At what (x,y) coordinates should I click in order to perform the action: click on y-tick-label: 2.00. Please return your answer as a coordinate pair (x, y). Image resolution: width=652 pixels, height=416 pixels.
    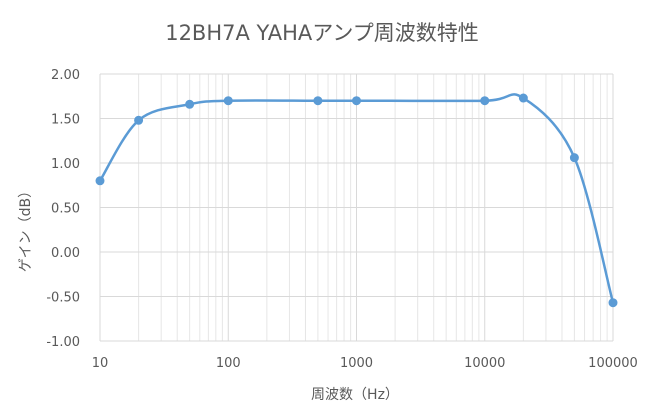
    Looking at the image, I should click on (65, 75).